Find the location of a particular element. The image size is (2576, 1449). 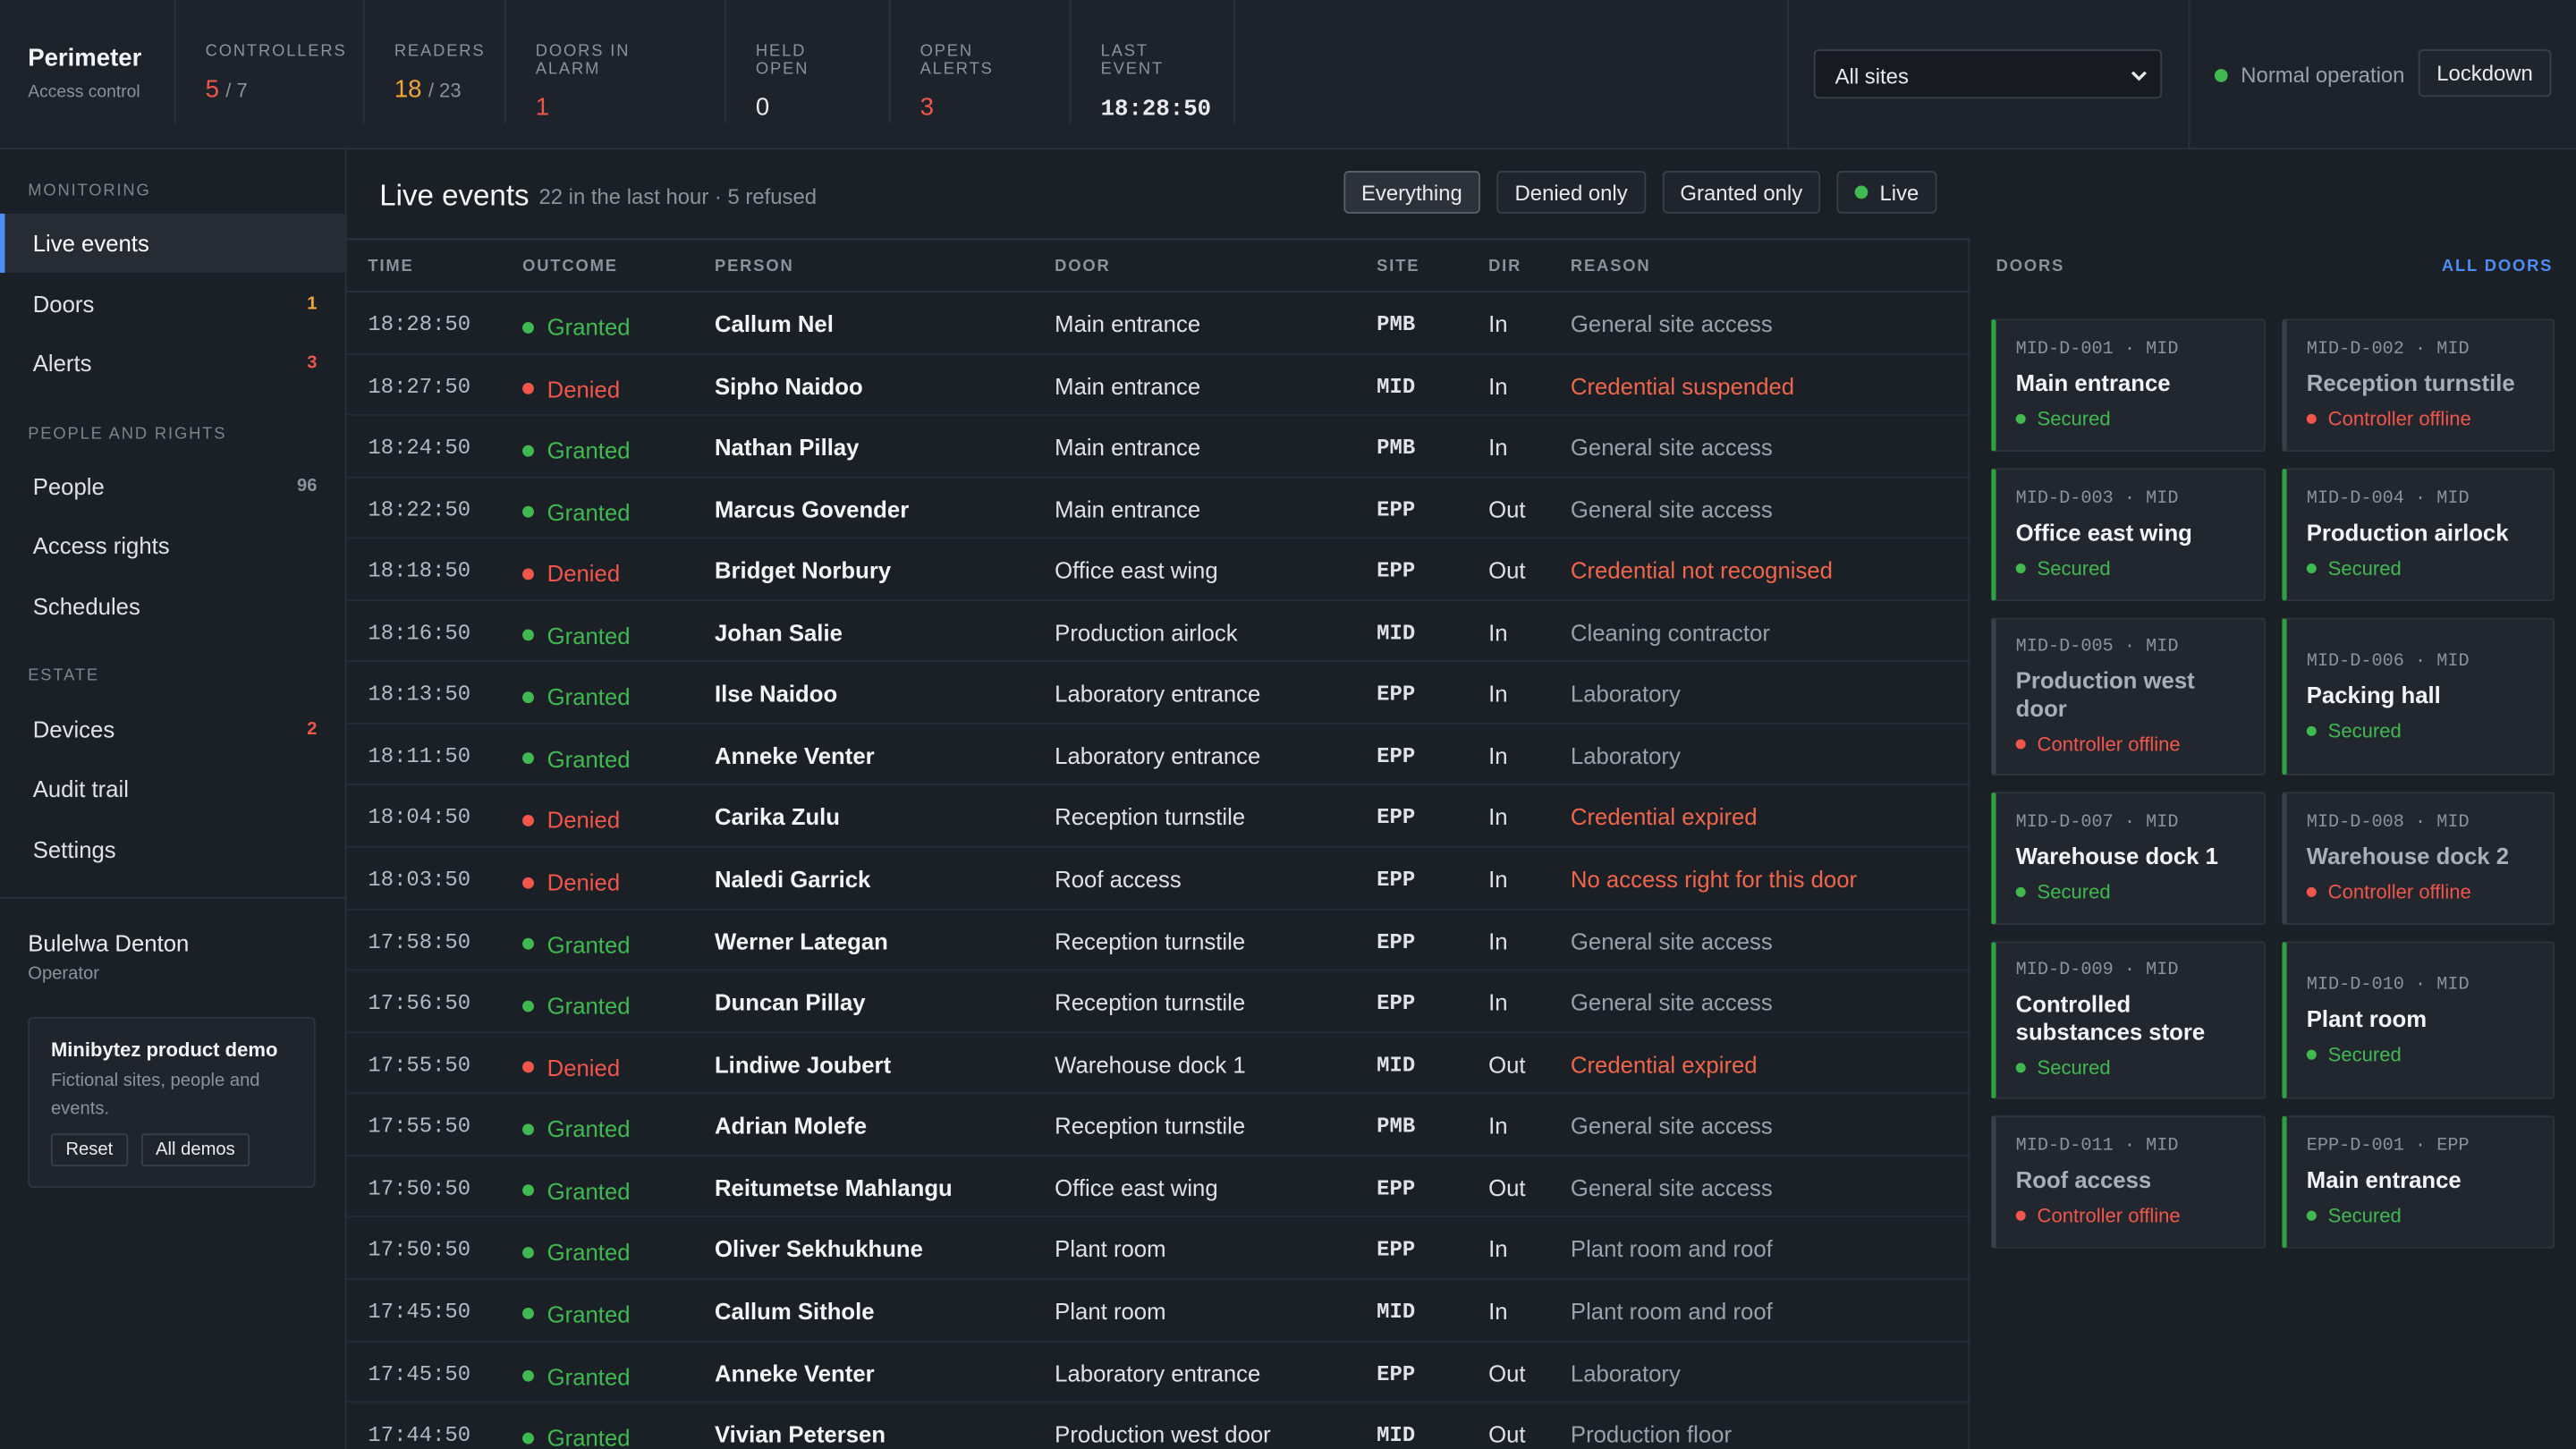

time: 18:27:50 is located at coordinates (419, 386).